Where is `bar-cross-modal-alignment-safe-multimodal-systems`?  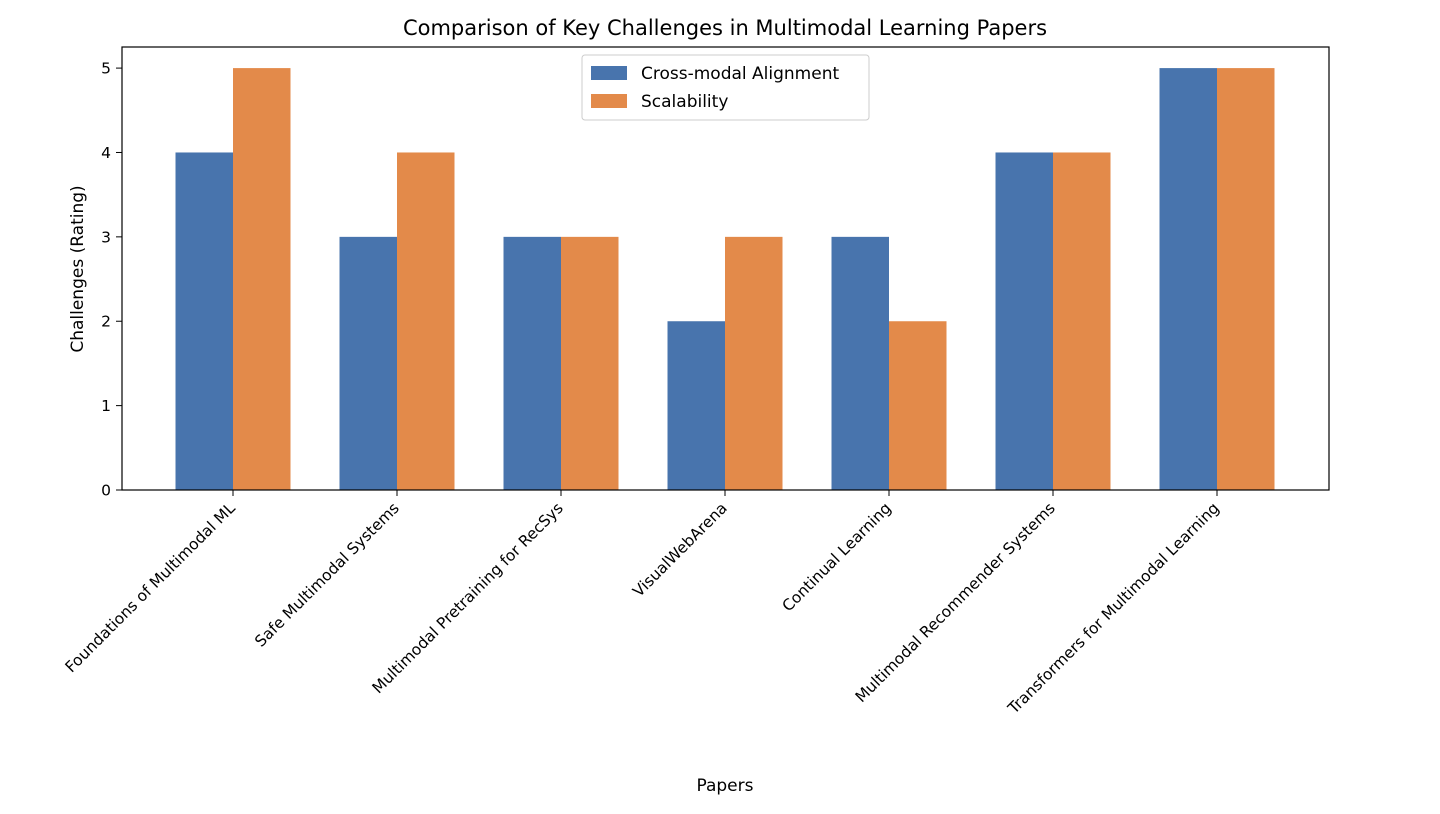
bar-cross-modal-alignment-safe-multimodal-systems is located at coordinates (368, 363).